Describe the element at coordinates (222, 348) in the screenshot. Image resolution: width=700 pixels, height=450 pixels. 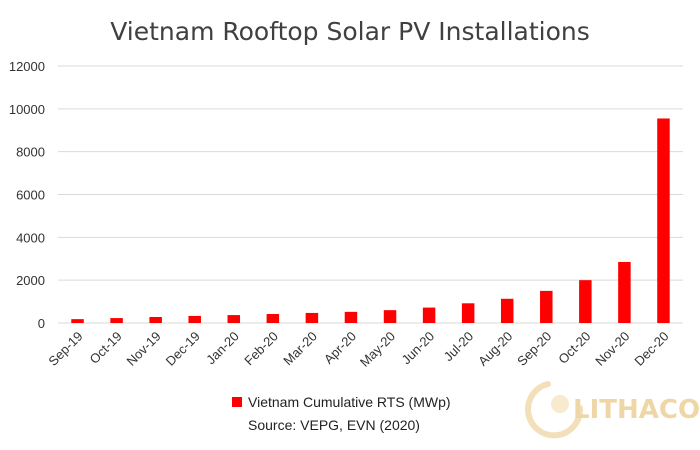
I see `x-tick-label: Jan-20` at that location.